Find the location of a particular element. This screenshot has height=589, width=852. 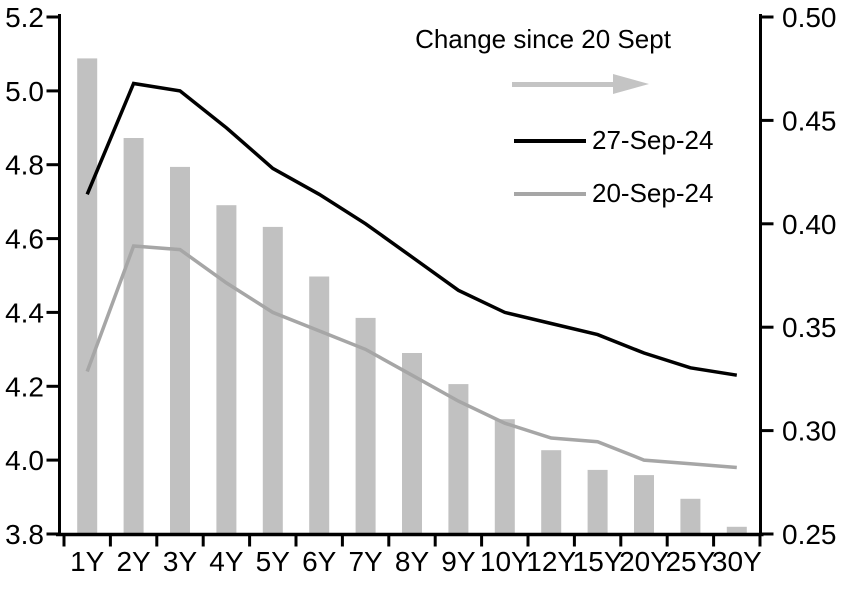

x-axis-label-4Y: 4Y is located at coordinates (226, 561).